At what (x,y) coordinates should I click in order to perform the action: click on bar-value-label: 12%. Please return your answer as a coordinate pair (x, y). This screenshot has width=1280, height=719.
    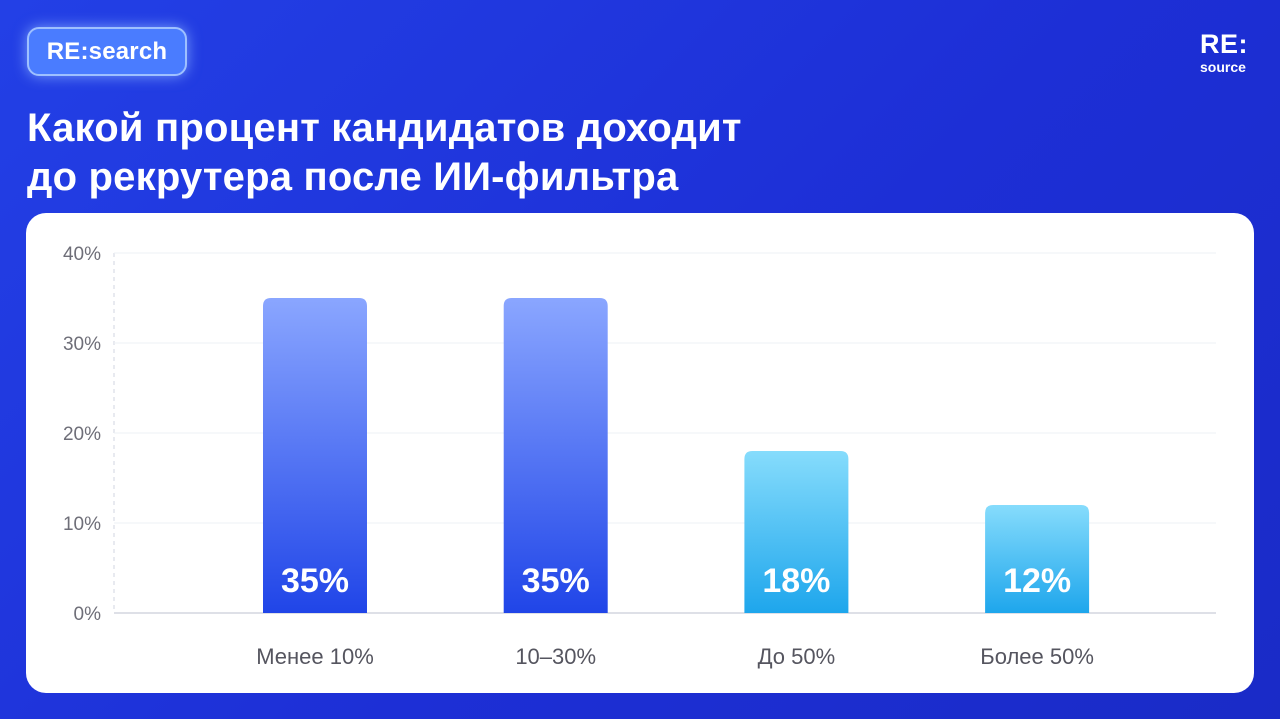
    Looking at the image, I should click on (1037, 581).